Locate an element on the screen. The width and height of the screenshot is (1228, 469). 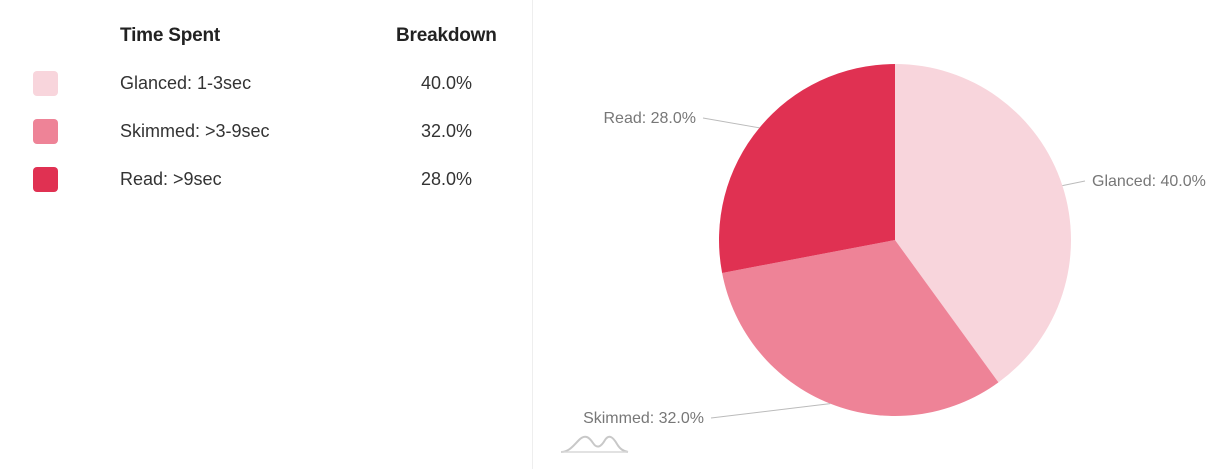
legend-swatch-glanced is located at coordinates (45, 83).